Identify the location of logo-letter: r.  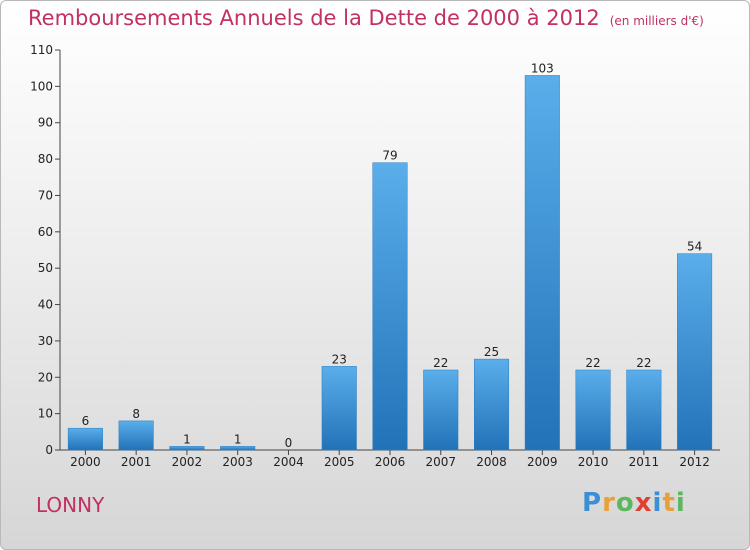
(609, 503).